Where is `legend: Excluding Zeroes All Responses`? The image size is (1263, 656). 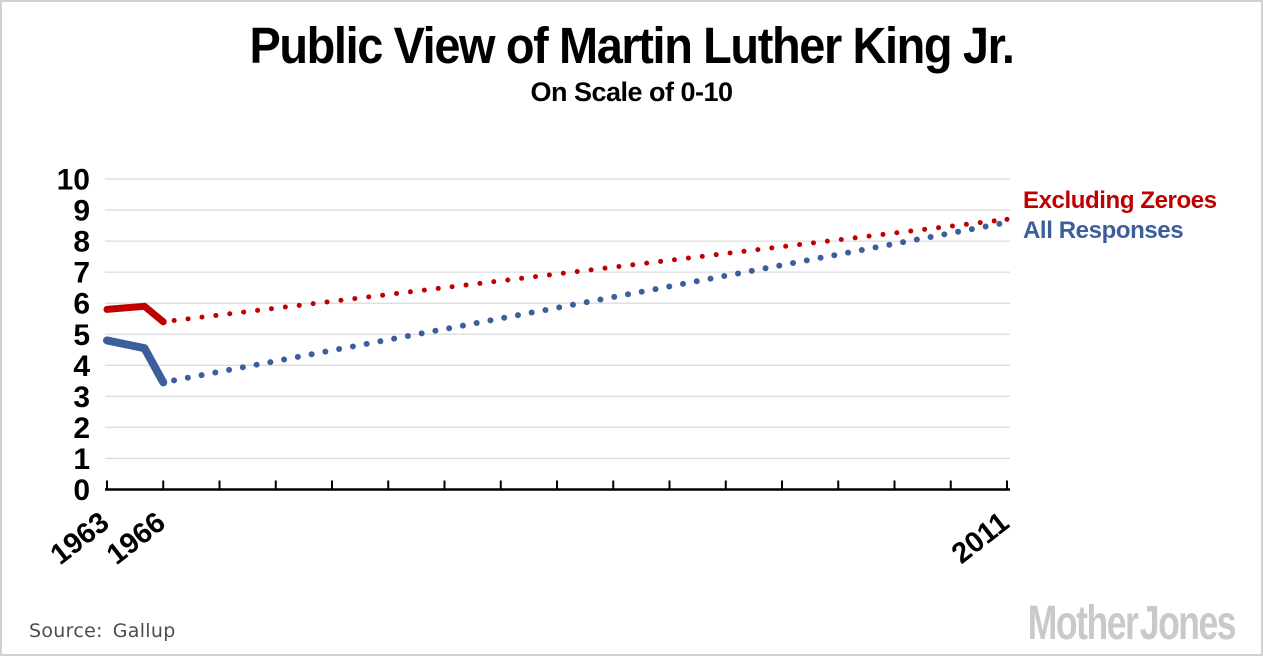 legend: Excluding Zeroes All Responses is located at coordinates (1120, 216).